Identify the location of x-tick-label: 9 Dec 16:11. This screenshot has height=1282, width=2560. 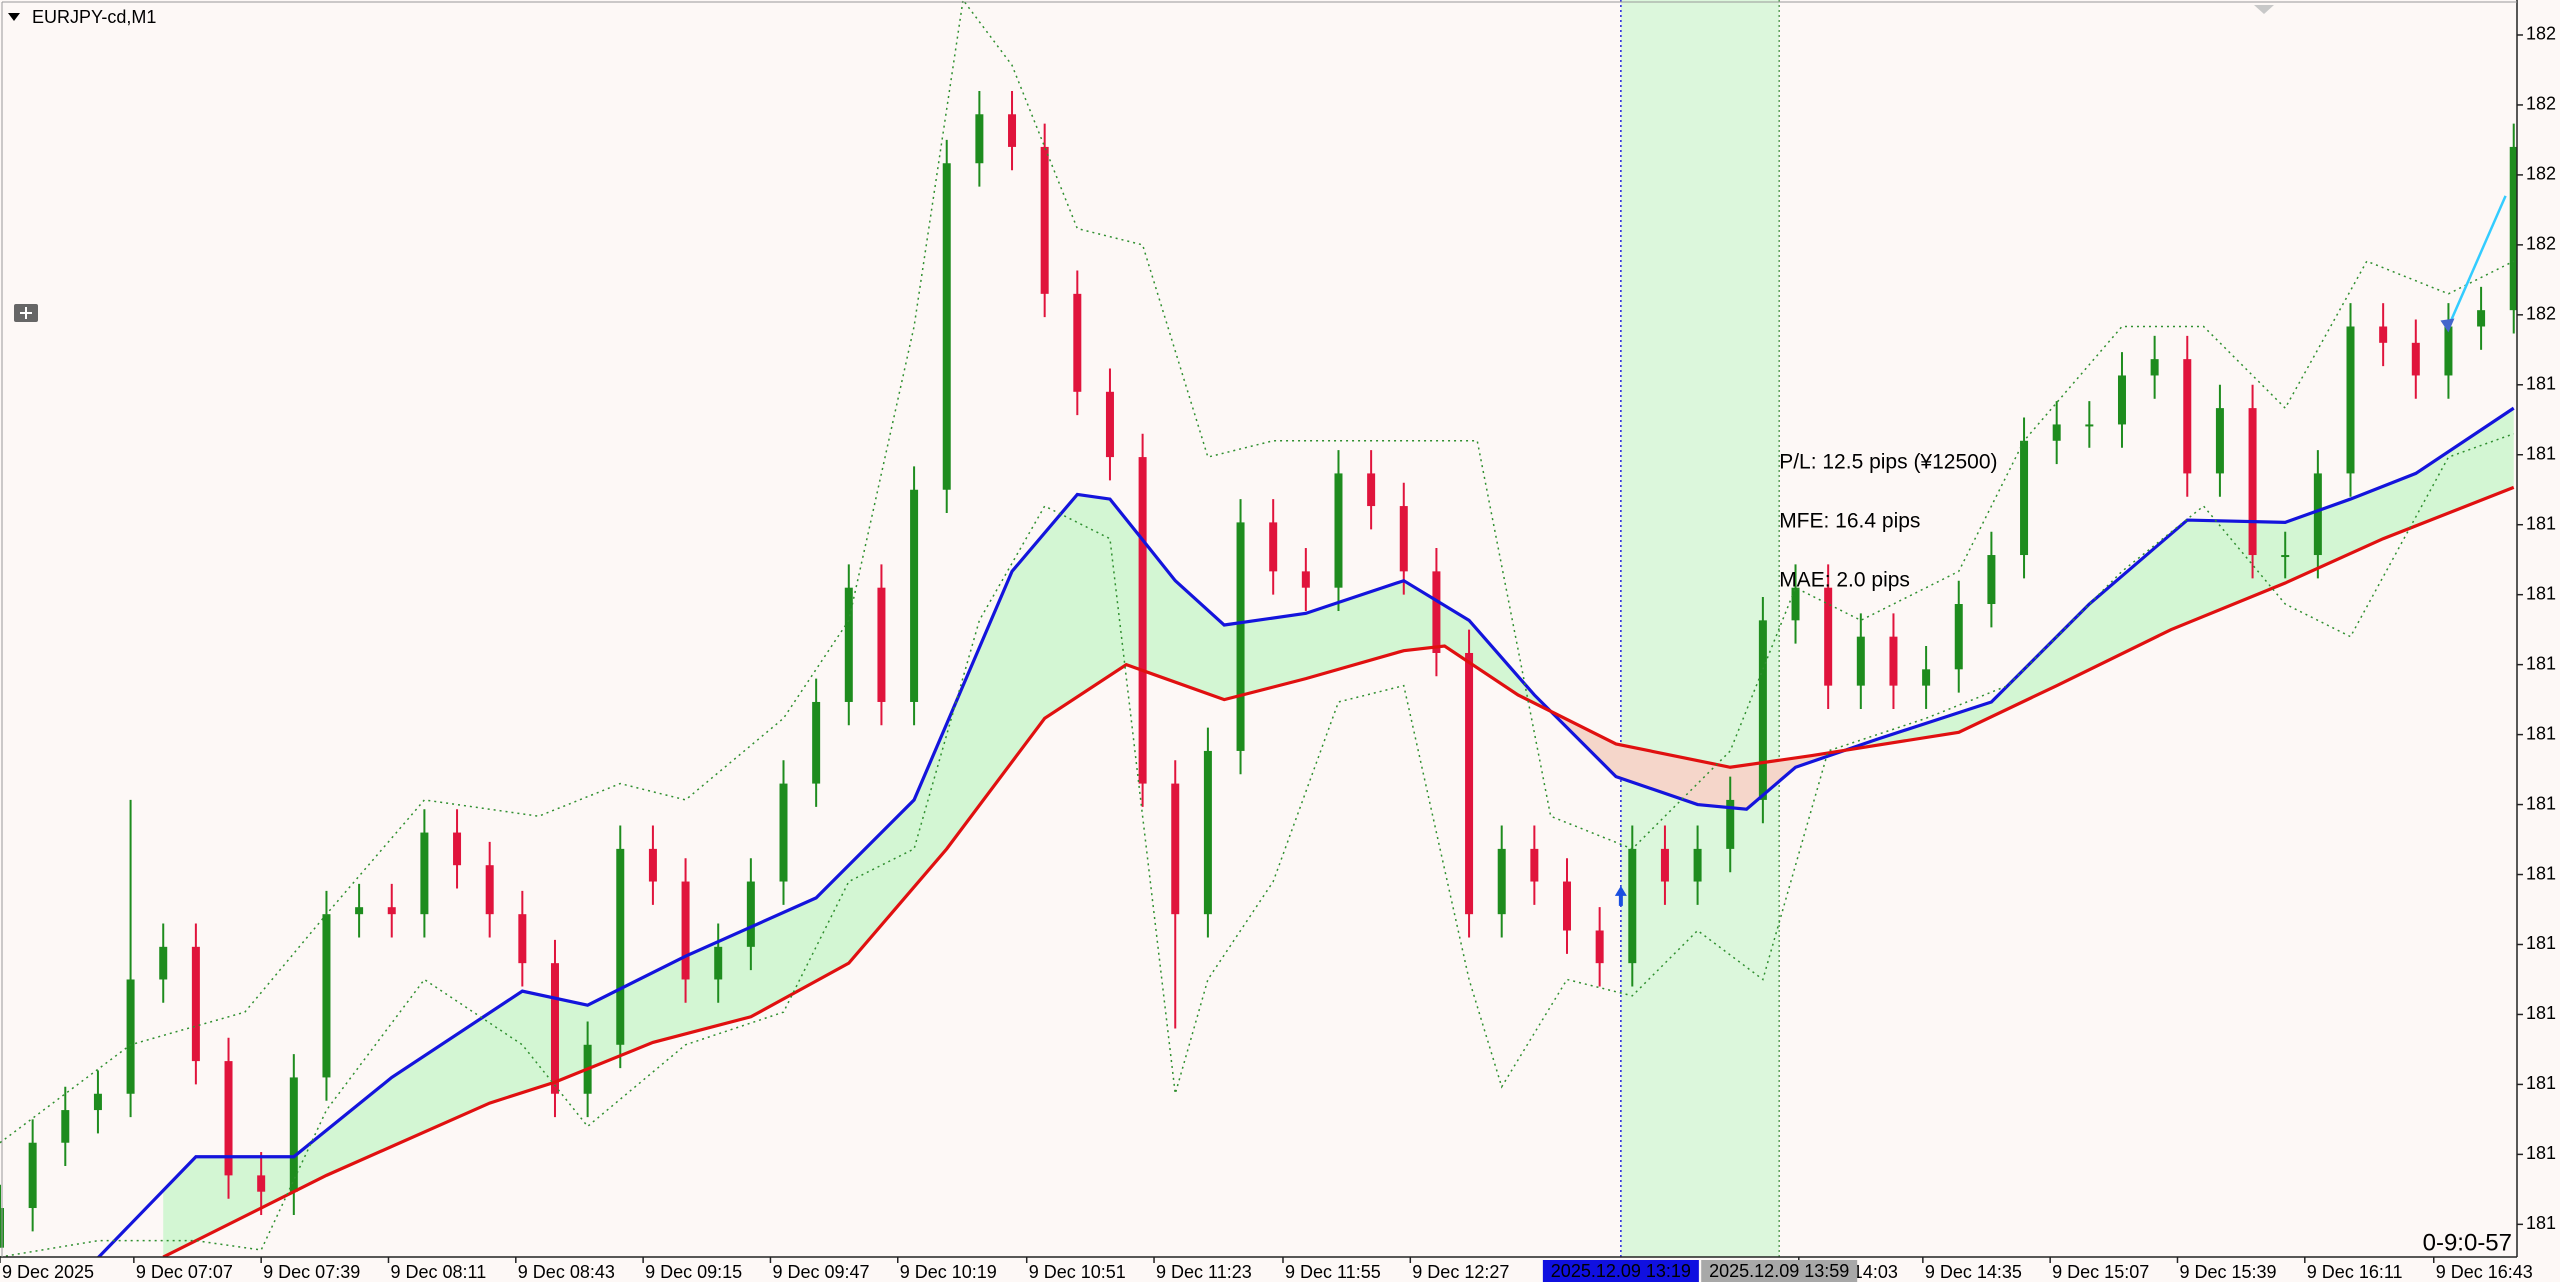
(2355, 1272).